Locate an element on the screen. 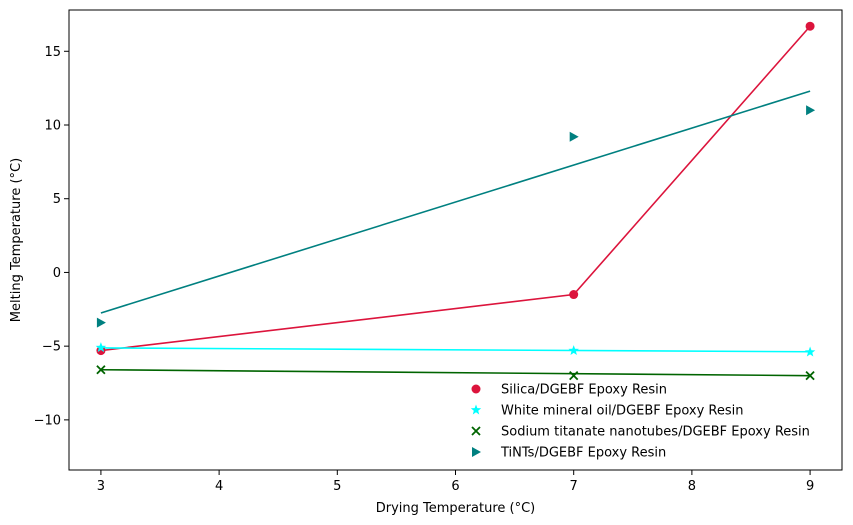 This screenshot has width=853, height=525. x-axis-label: Drying Temperature (°C) is located at coordinates (456, 508).